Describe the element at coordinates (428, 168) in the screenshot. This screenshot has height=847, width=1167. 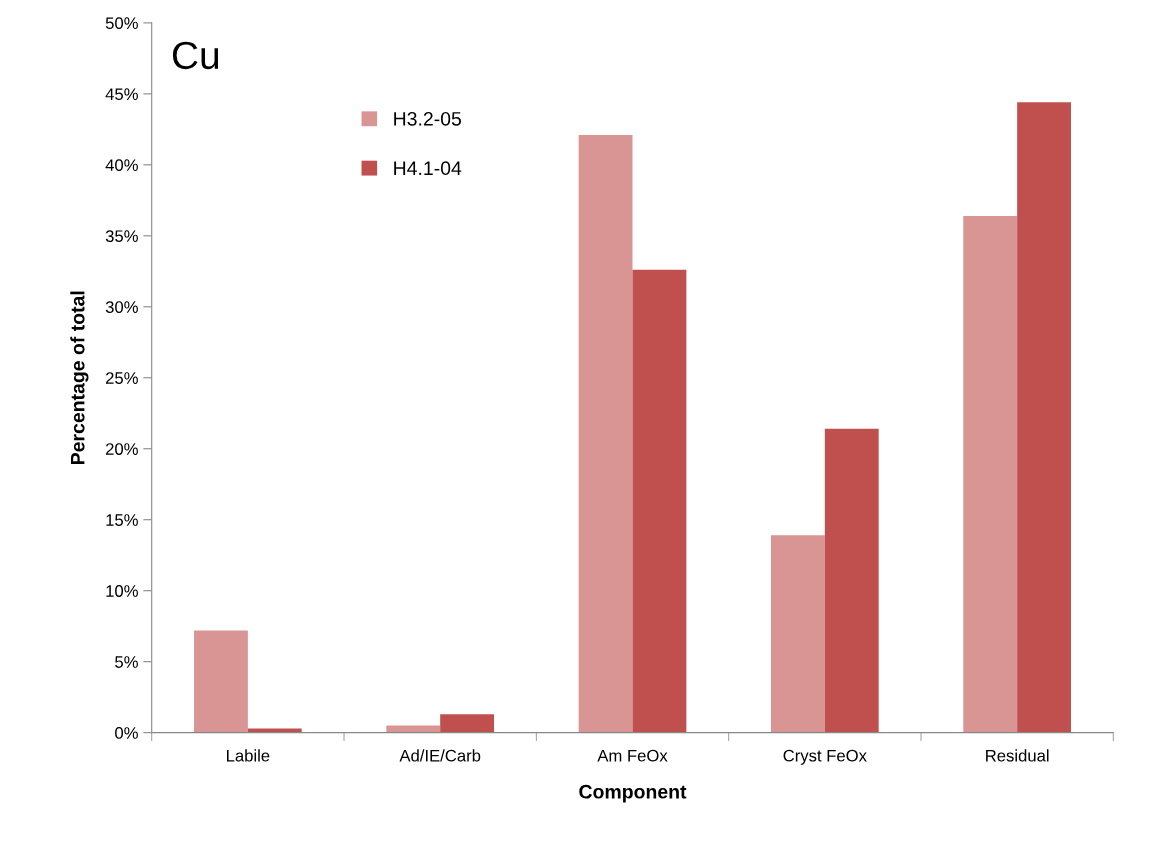
I see `legend-label: H4.1-04` at that location.